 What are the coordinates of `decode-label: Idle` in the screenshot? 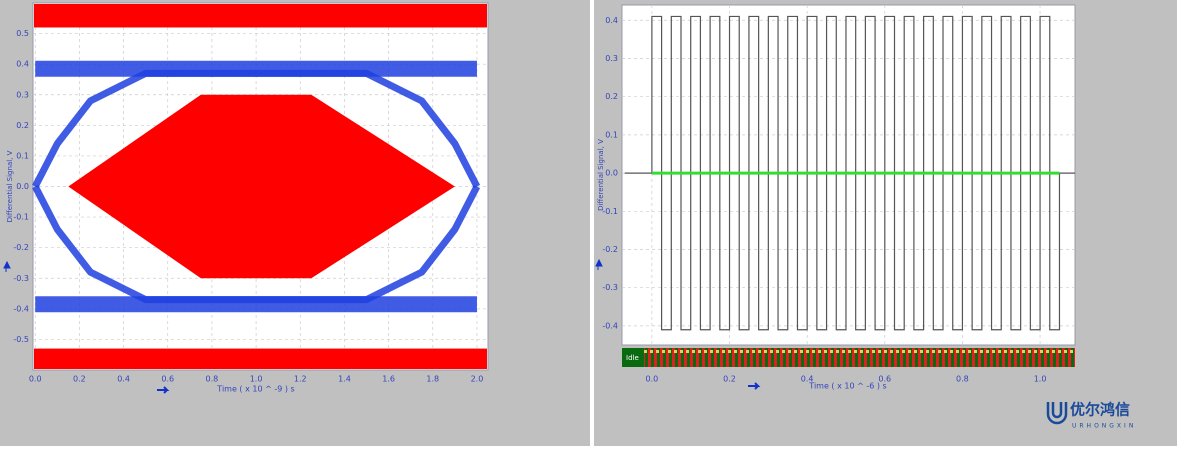 It's located at (632, 358).